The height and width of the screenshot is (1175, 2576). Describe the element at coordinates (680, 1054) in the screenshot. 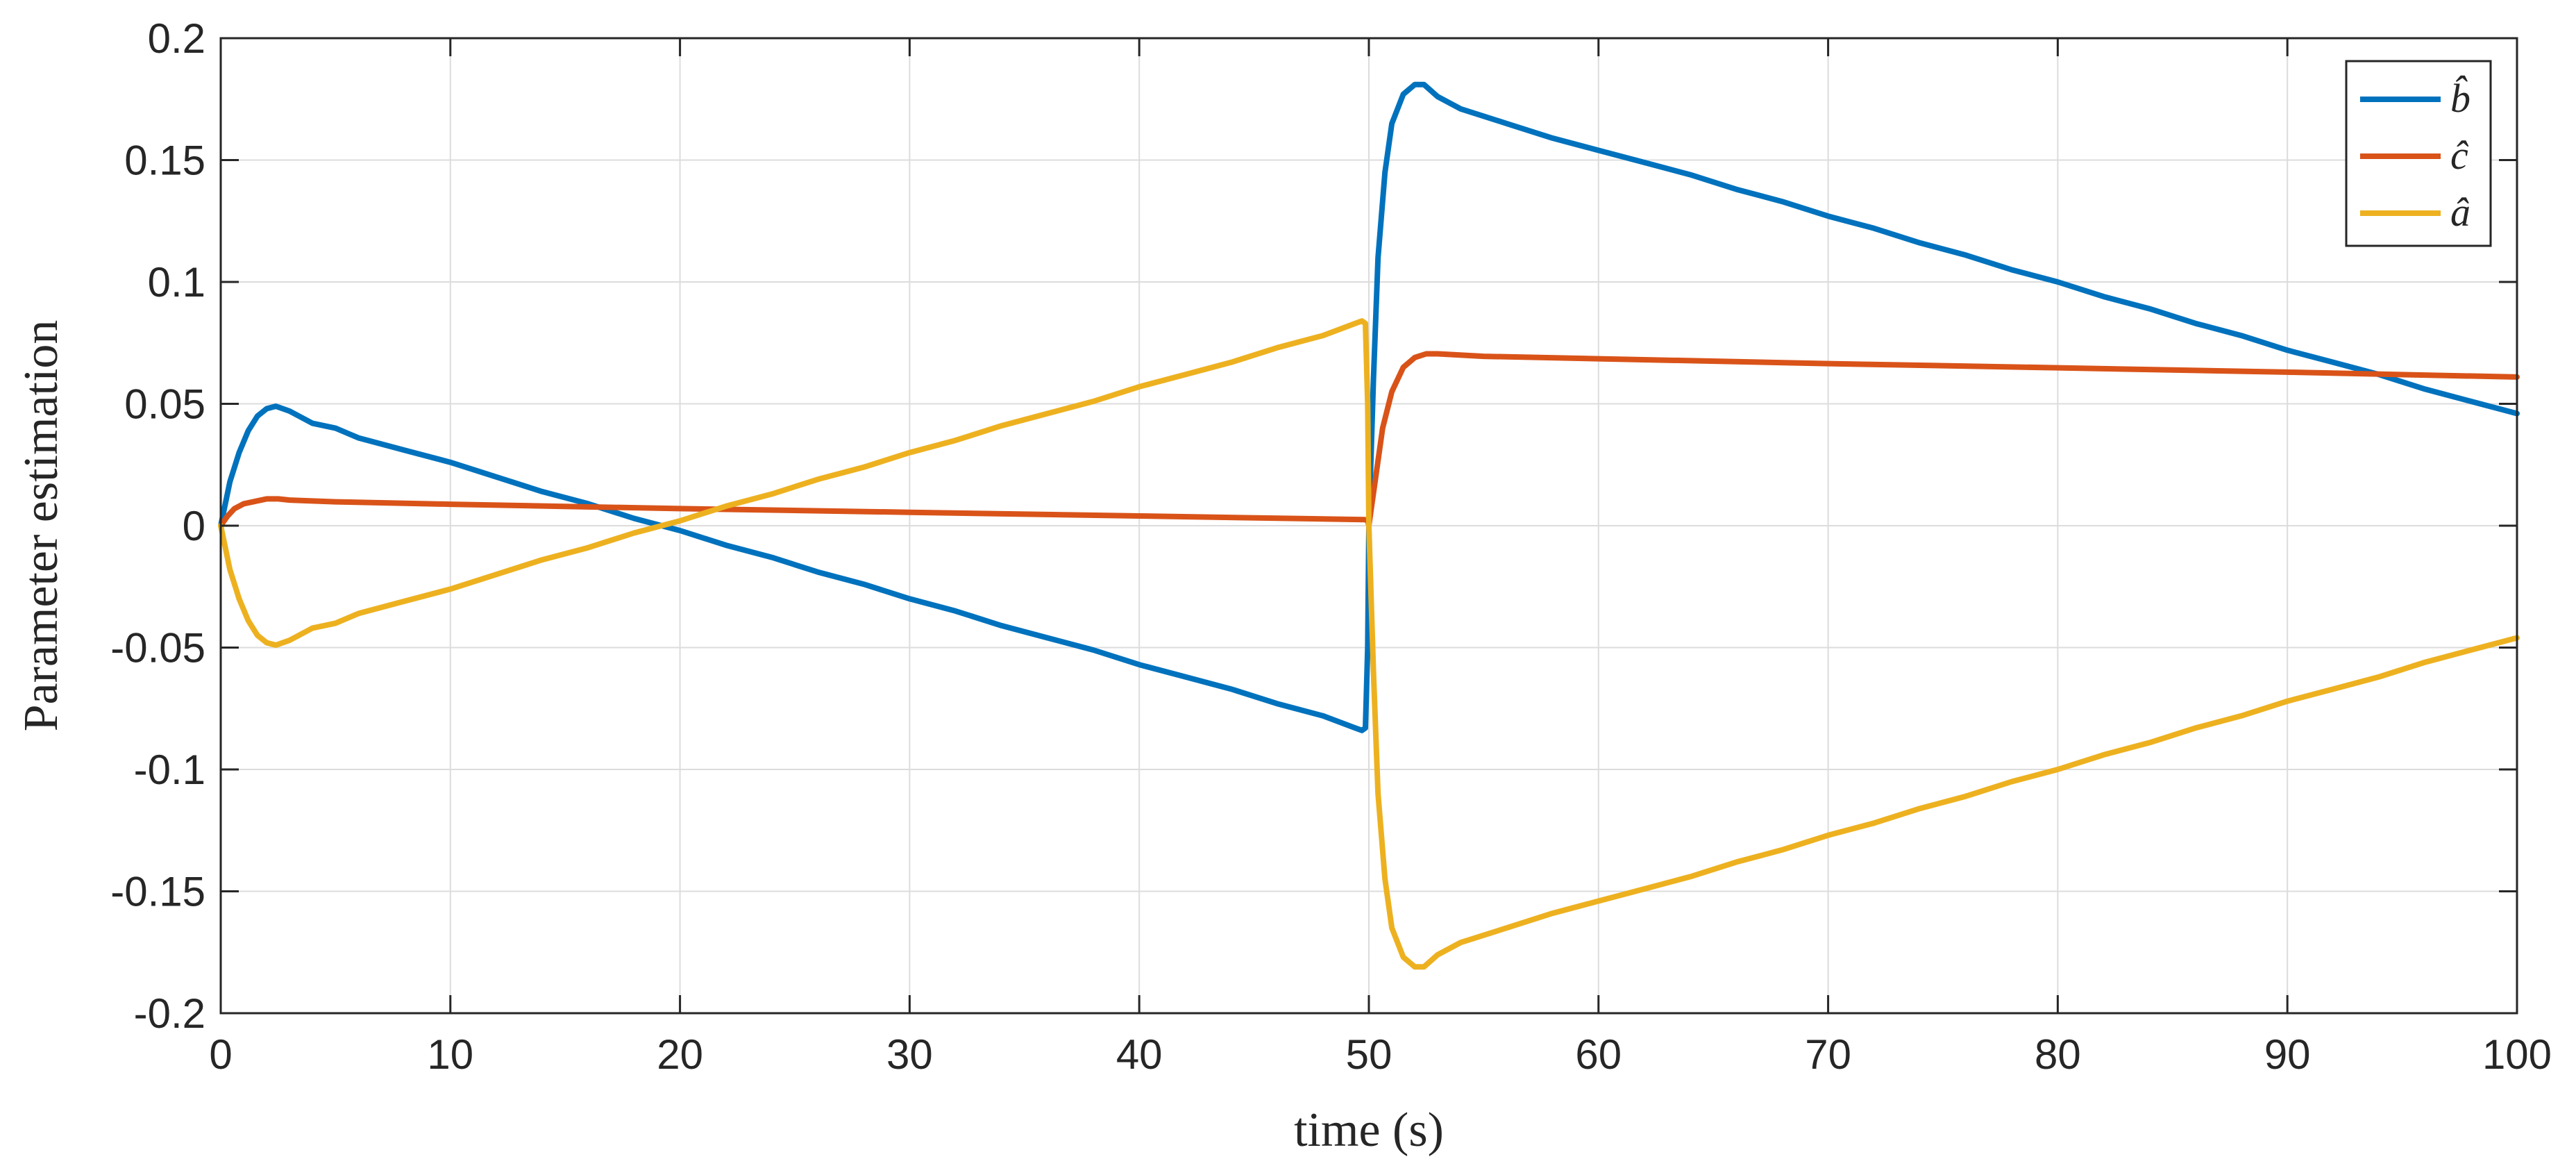

I see `x-tick-label: 20` at that location.